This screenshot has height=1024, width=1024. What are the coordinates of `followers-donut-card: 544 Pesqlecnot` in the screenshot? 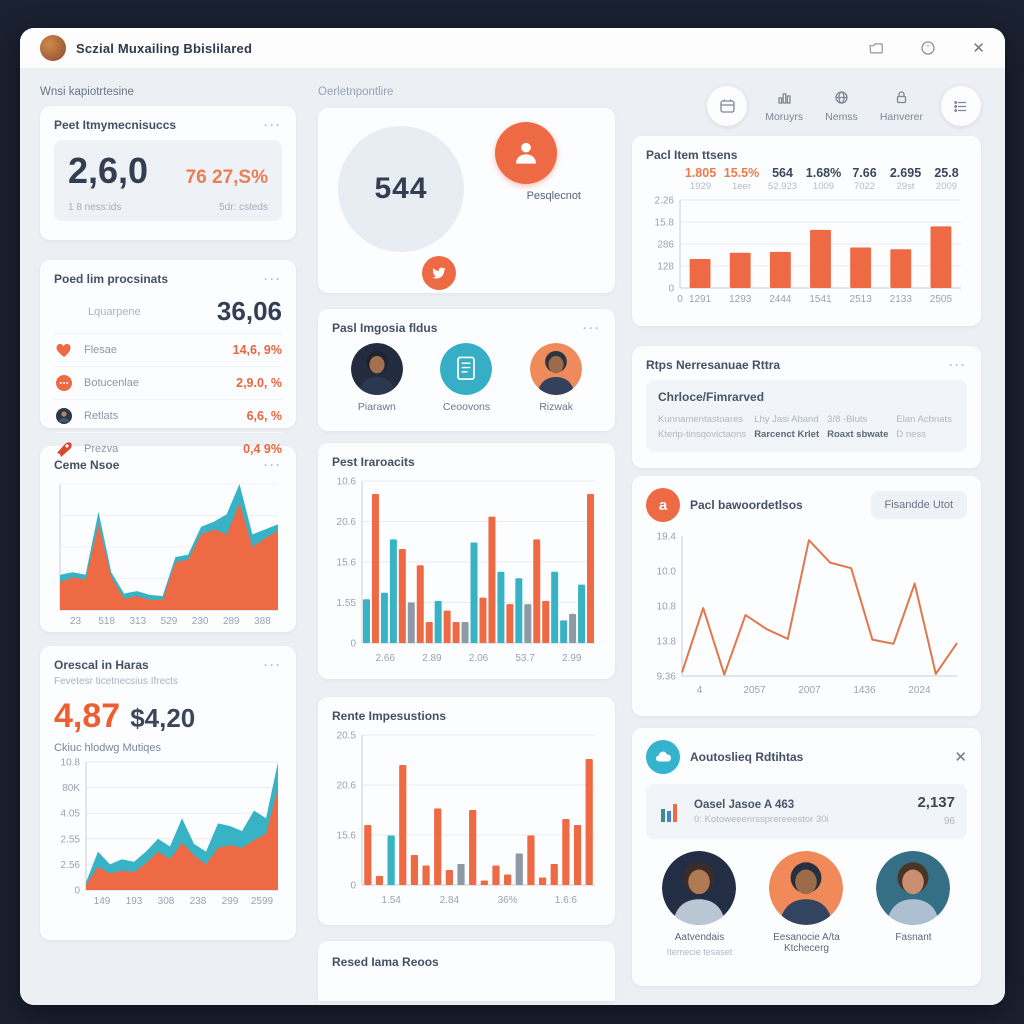 It's located at (466, 200).